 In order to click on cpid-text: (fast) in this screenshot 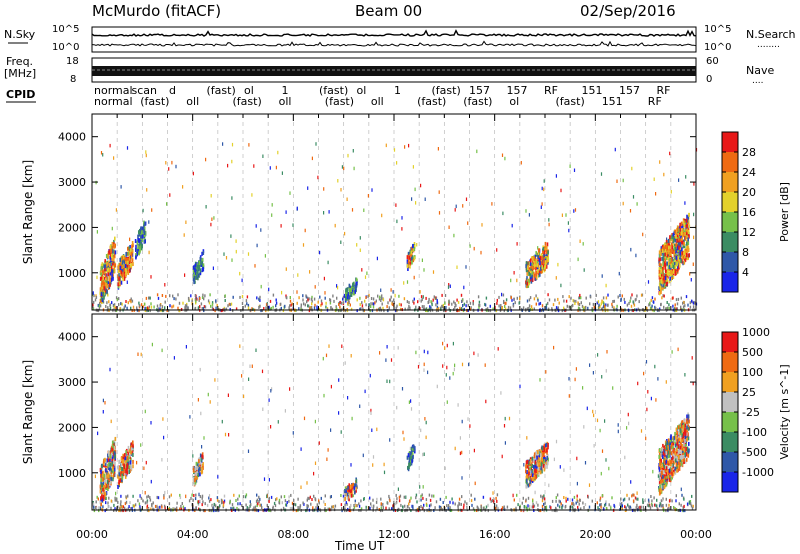, I will do `click(570, 101)`.